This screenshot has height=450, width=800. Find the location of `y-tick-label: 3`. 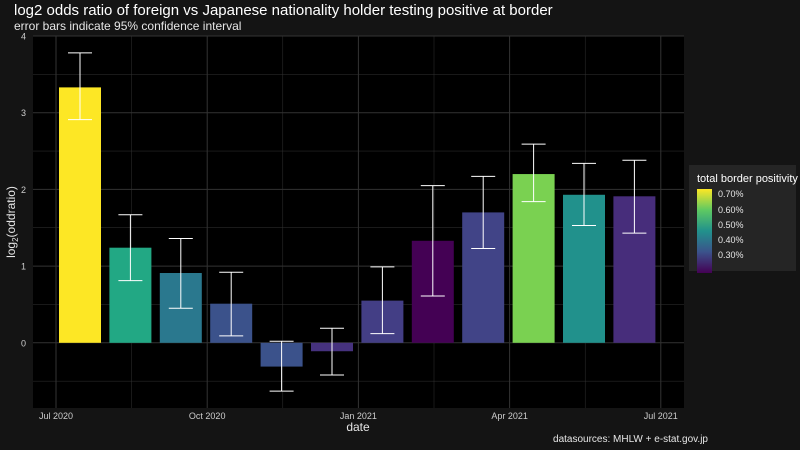

y-tick-label: 3 is located at coordinates (23, 113).